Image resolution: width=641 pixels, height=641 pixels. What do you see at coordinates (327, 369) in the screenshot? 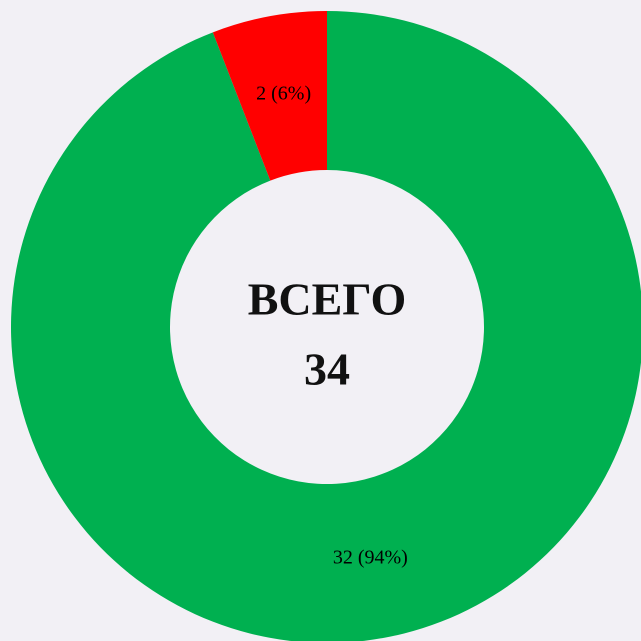
I see `center-value: 34` at bounding box center [327, 369].